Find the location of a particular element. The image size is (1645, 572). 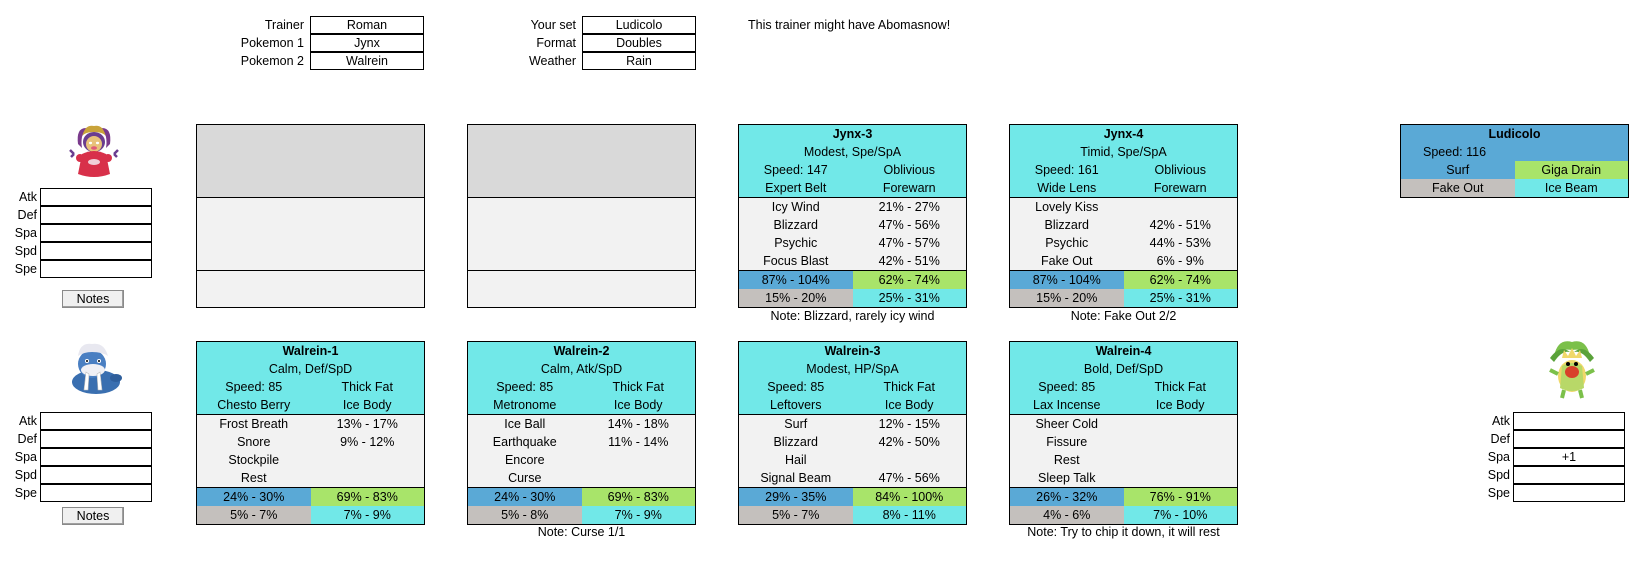

jynx-notes-button: Notes is located at coordinates (93, 299).